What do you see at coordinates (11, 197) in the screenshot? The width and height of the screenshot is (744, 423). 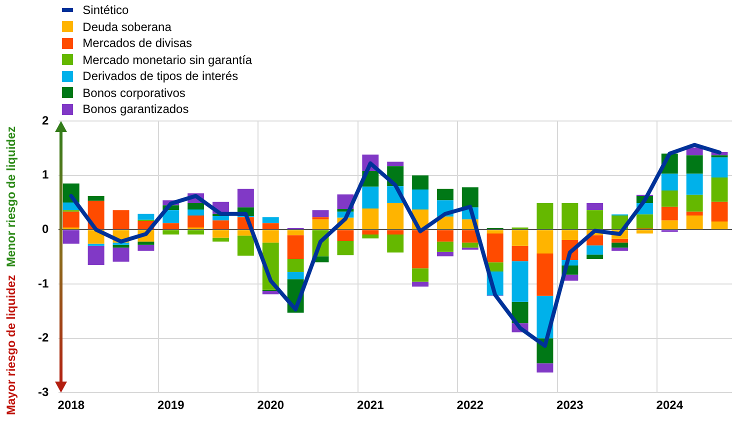 I see `text: Menor riesgo de liquidez` at bounding box center [11, 197].